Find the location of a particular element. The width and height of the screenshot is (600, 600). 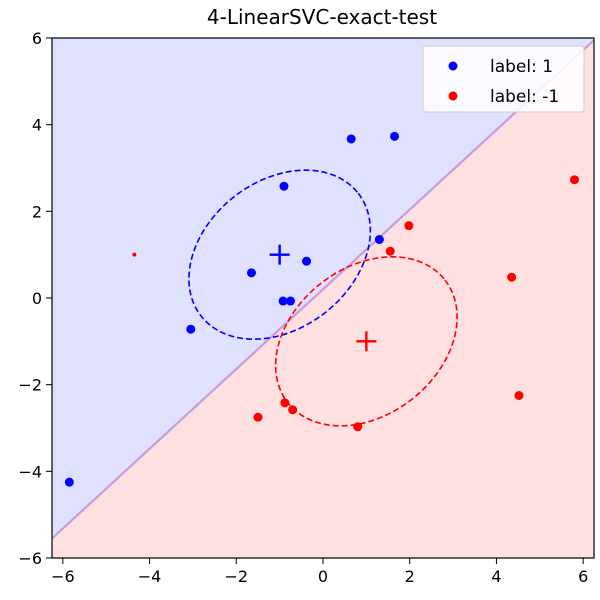

x-tick-label-5: 4 is located at coordinates (496, 576).